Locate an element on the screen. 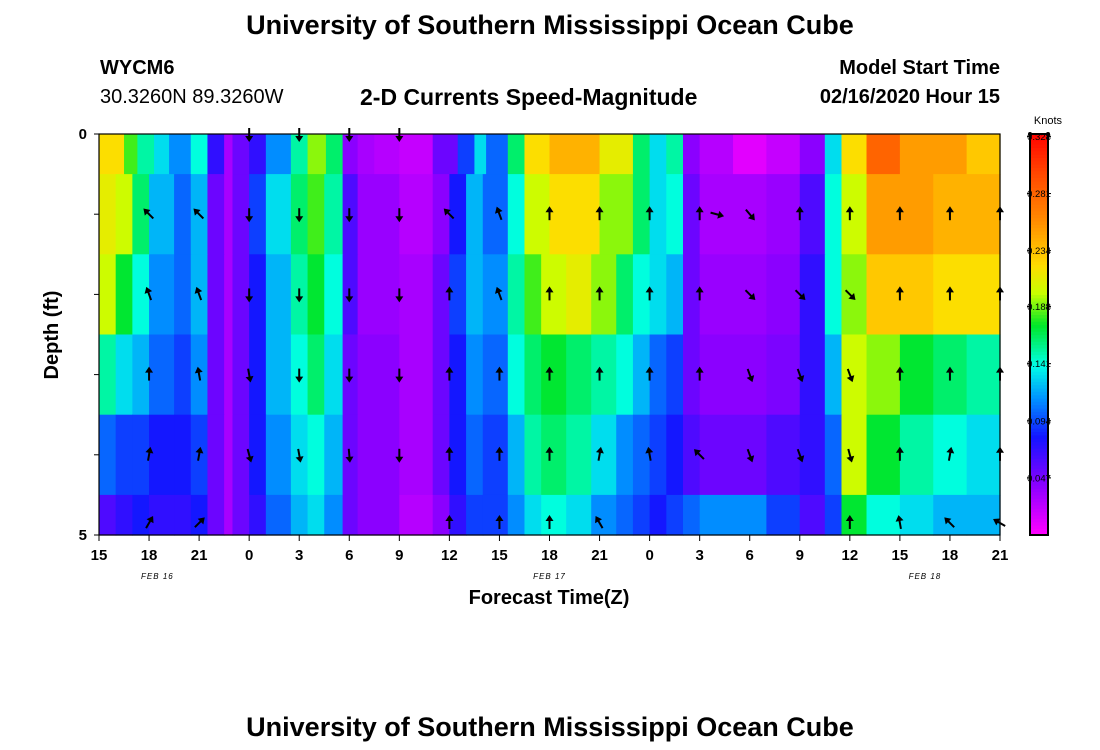 Image resolution: width=1100 pixels, height=750 pixels. colorbar-tick-label: 0.328 is located at coordinates (1039, 137).